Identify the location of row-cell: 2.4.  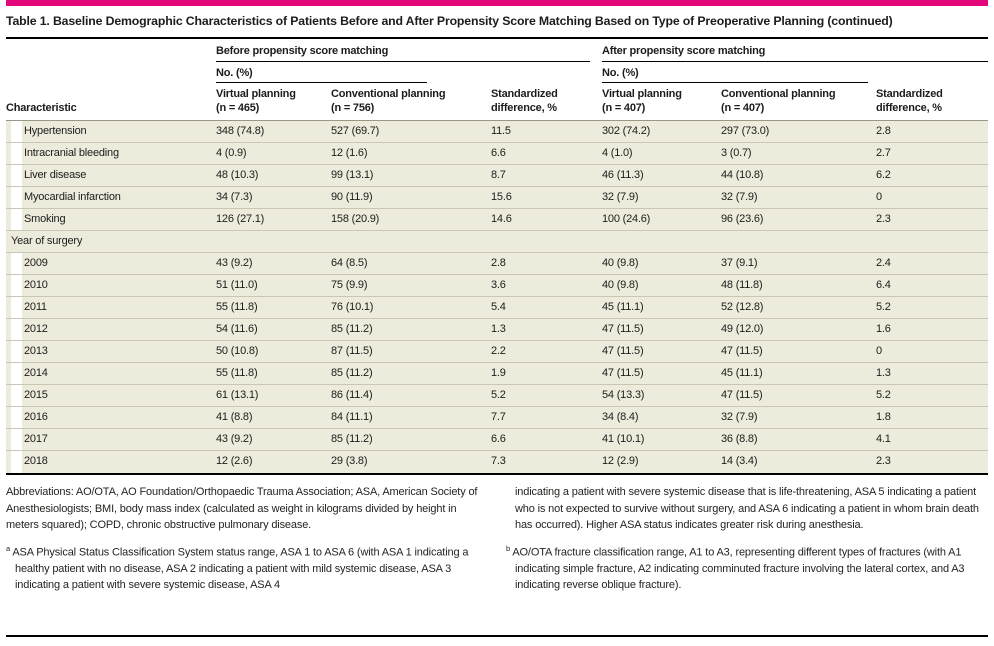
(883, 263).